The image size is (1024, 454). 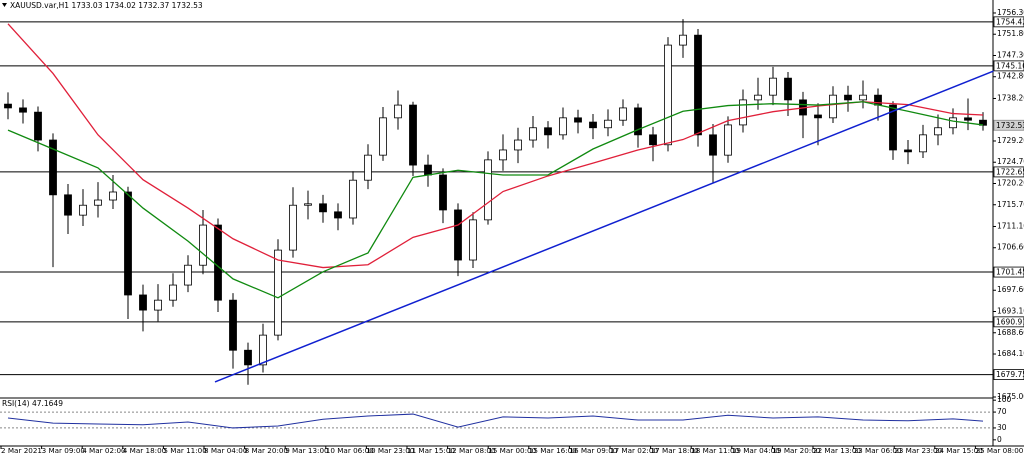 I want to click on x-tick-label: 23 Mar 06:00, so click(x=878, y=450).